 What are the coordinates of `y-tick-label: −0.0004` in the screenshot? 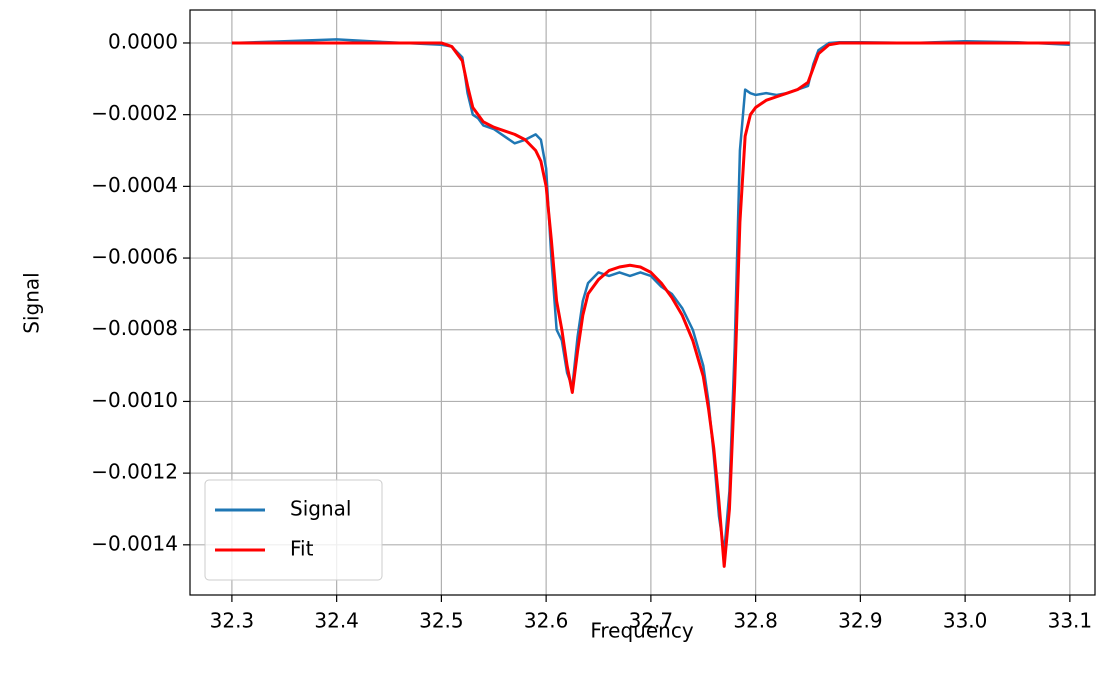 It's located at (134, 185).